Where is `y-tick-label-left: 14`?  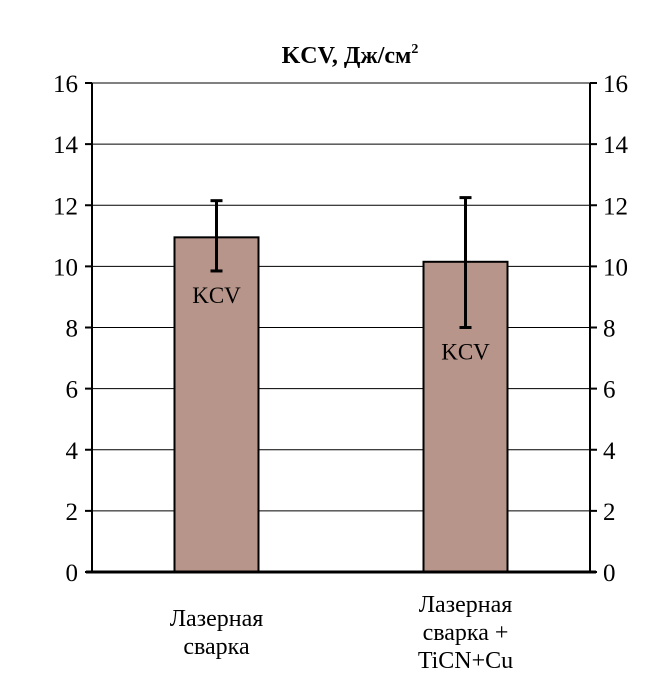 y-tick-label-left: 14 is located at coordinates (66, 145).